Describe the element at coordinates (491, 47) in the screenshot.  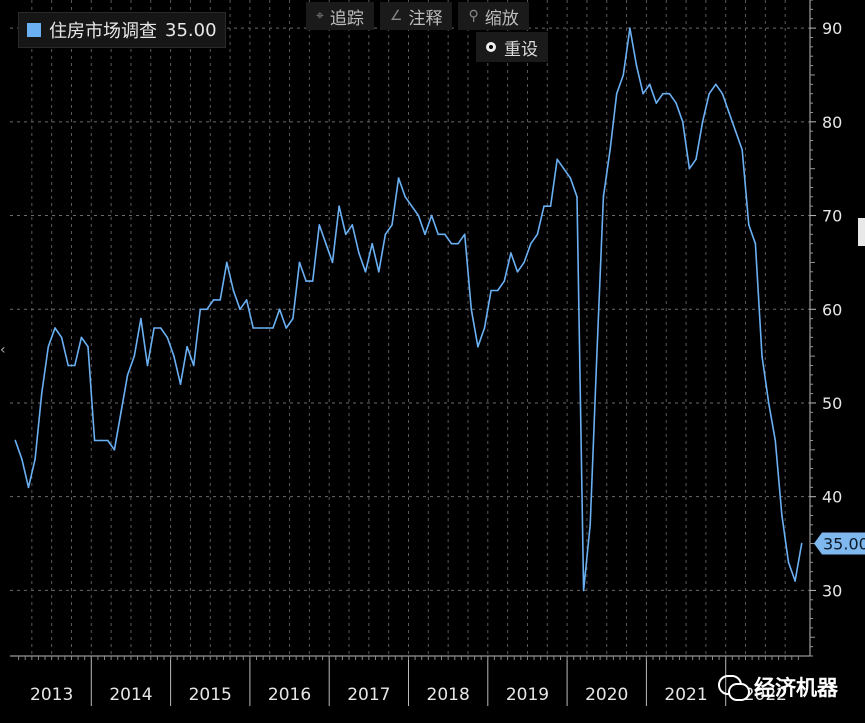
I see `reset-icon` at that location.